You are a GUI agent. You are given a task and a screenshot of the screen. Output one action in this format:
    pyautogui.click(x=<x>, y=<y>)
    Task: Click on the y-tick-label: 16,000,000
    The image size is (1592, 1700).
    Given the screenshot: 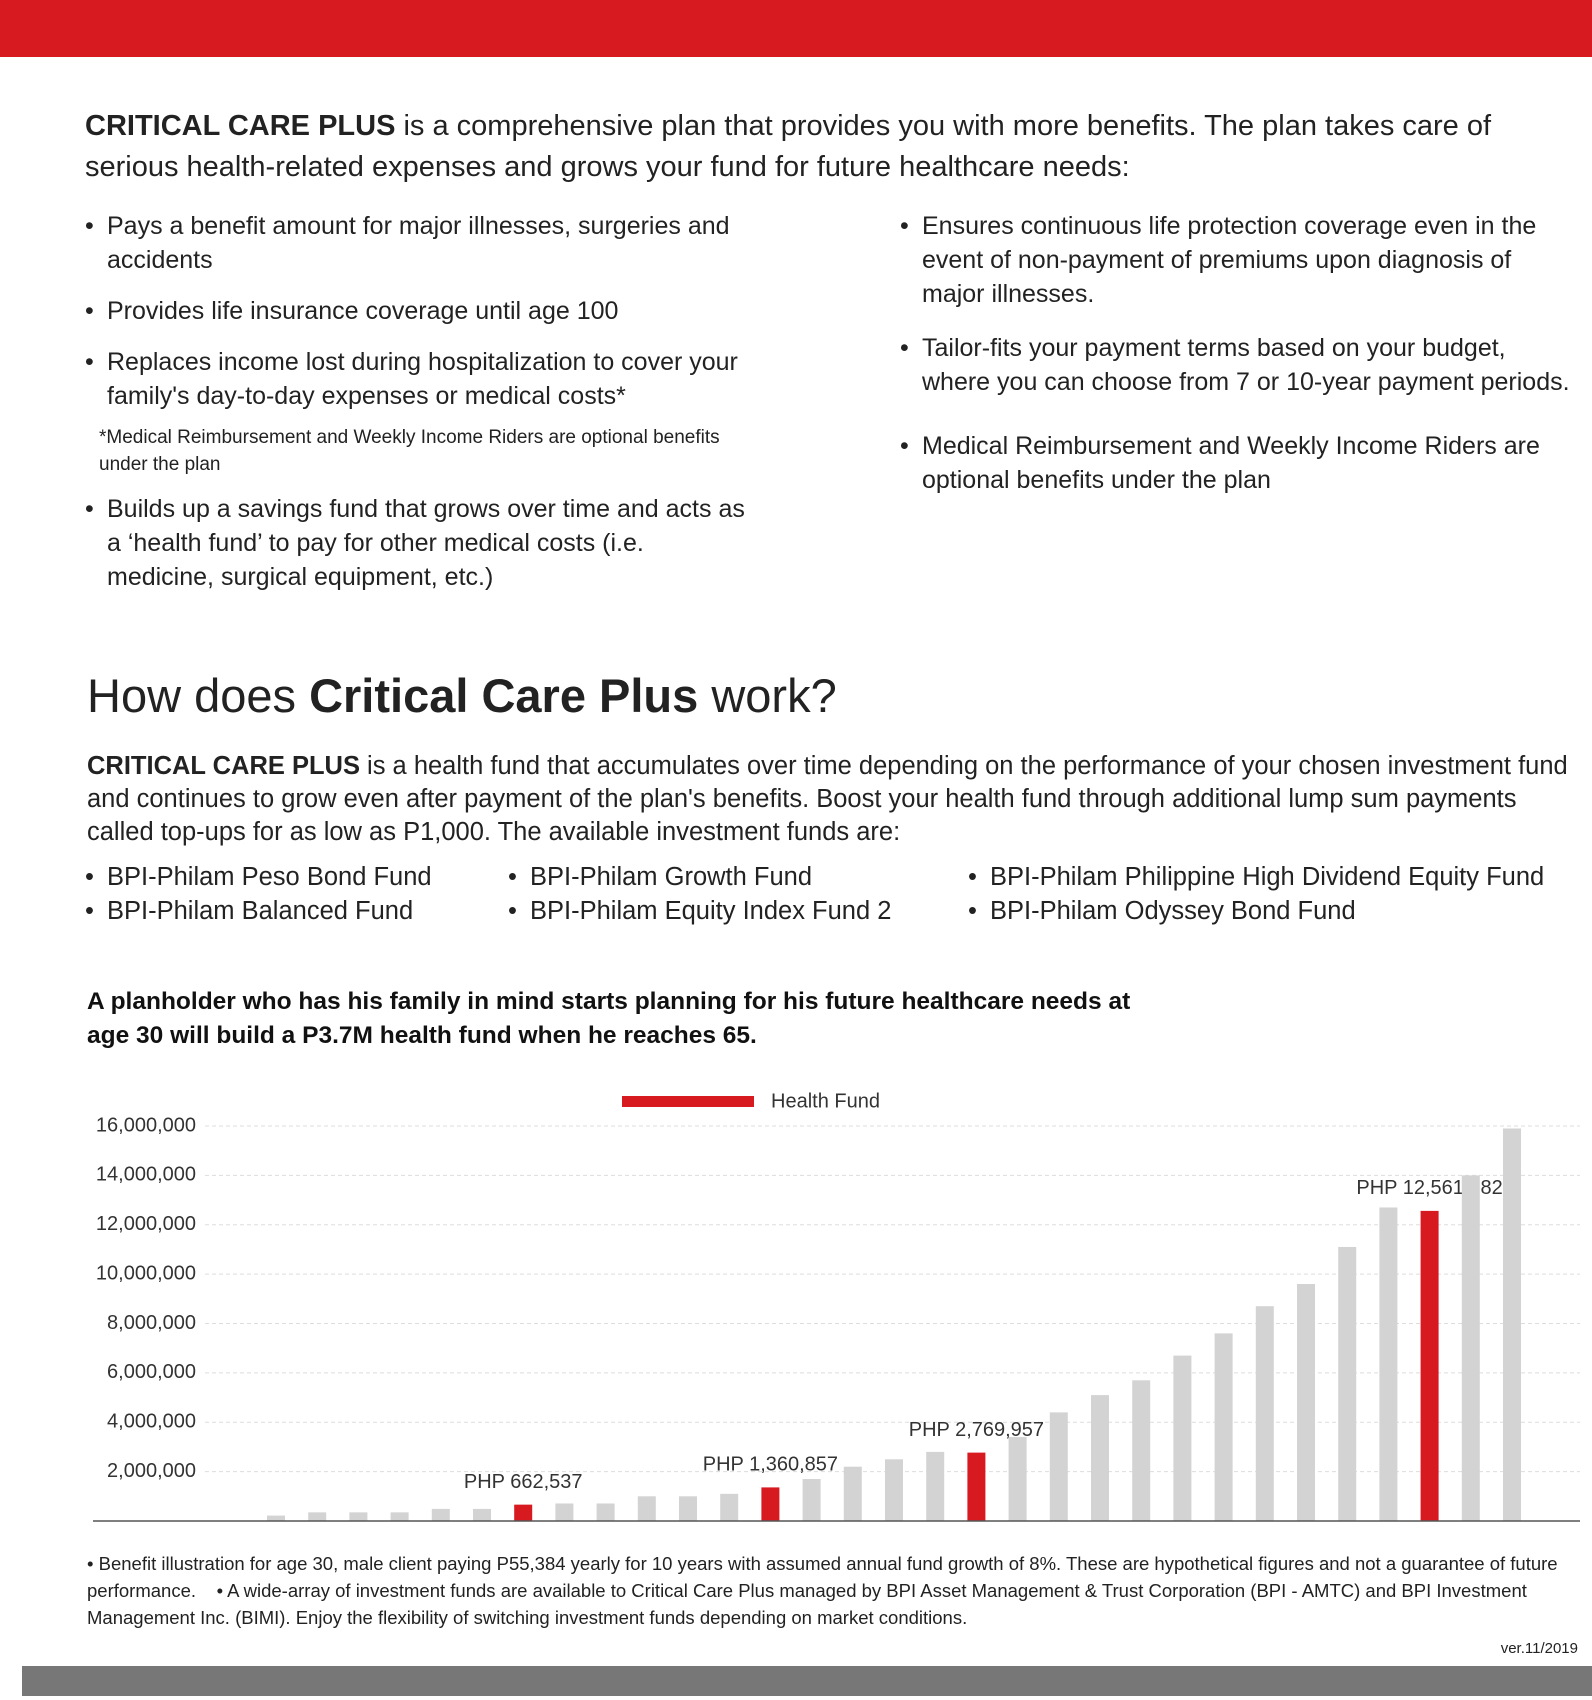 What is the action you would take?
    pyautogui.click(x=146, y=1125)
    